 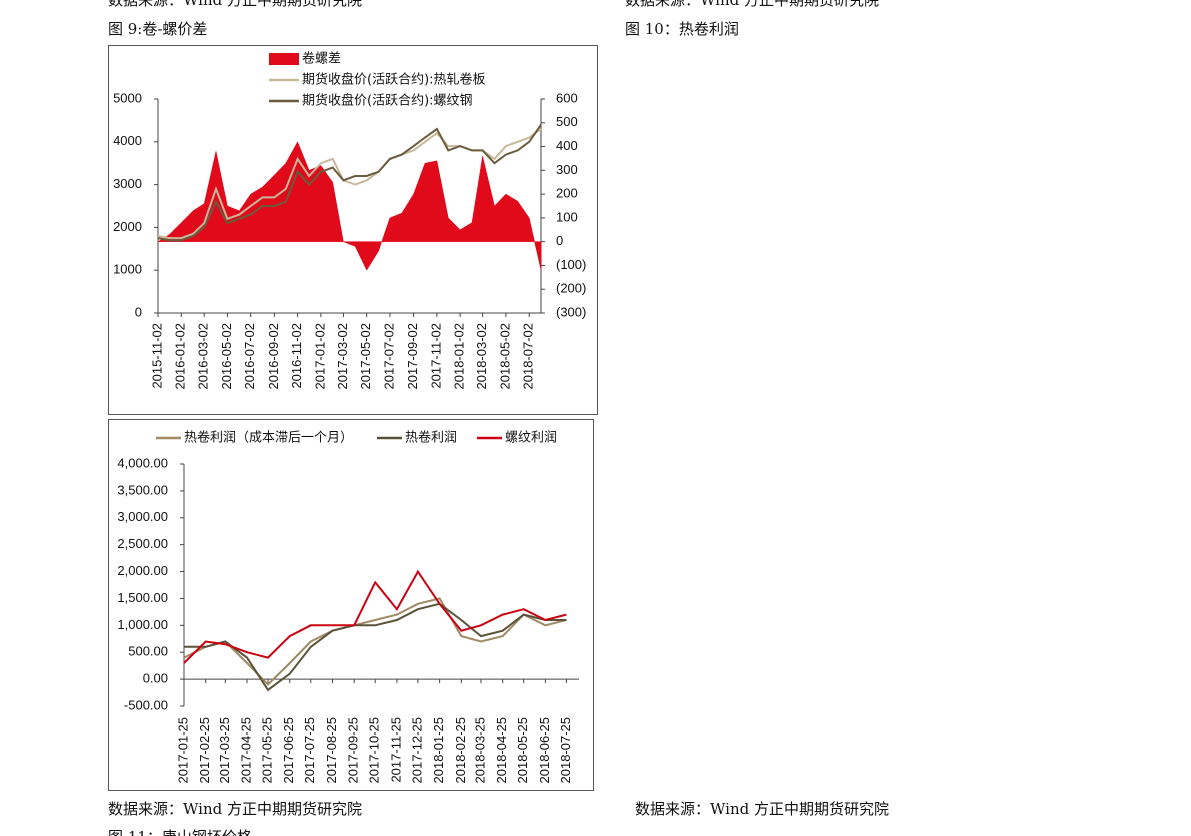 I want to click on x-tick-label: 2017-03-25, so click(x=224, y=750).